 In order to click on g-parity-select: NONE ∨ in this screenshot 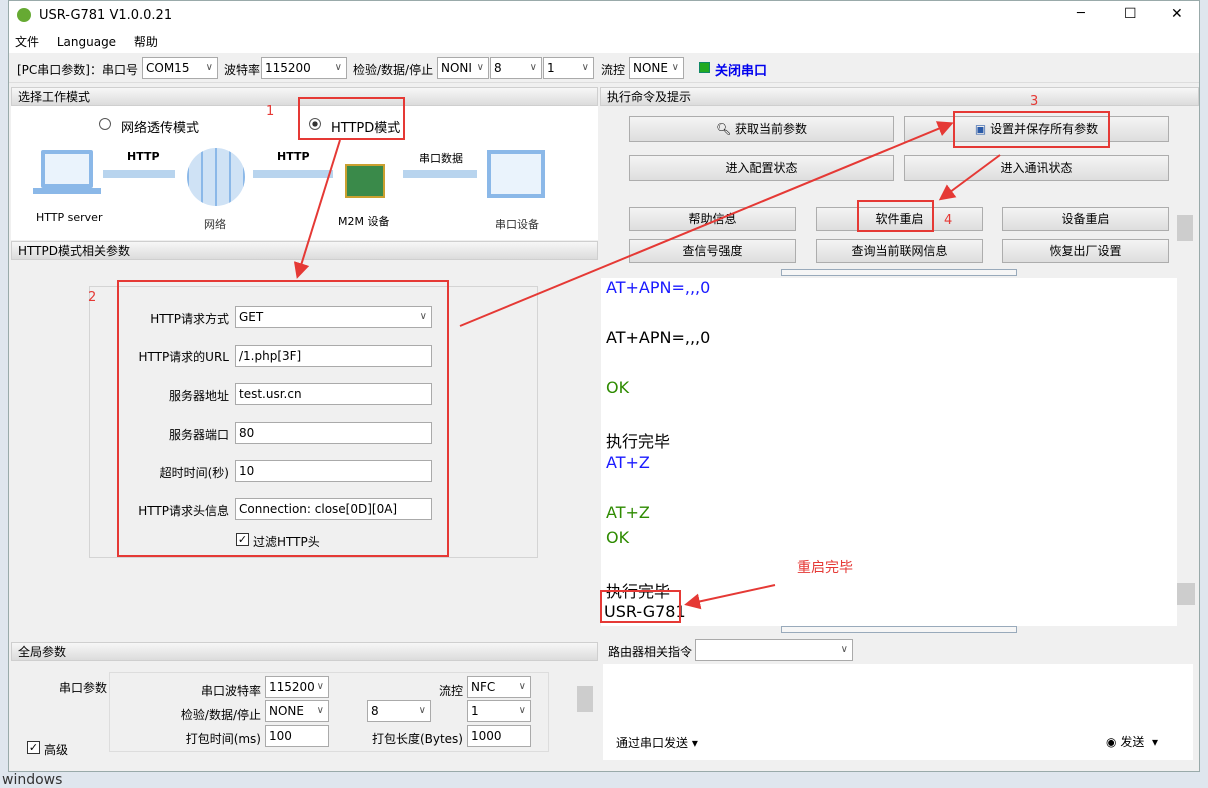, I will do `click(297, 711)`.